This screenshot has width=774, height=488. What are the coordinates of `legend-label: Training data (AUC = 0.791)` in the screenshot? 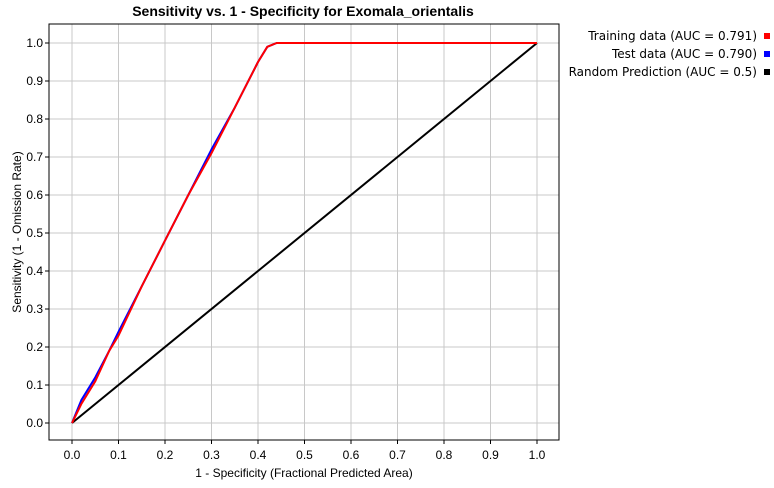 It's located at (672, 36).